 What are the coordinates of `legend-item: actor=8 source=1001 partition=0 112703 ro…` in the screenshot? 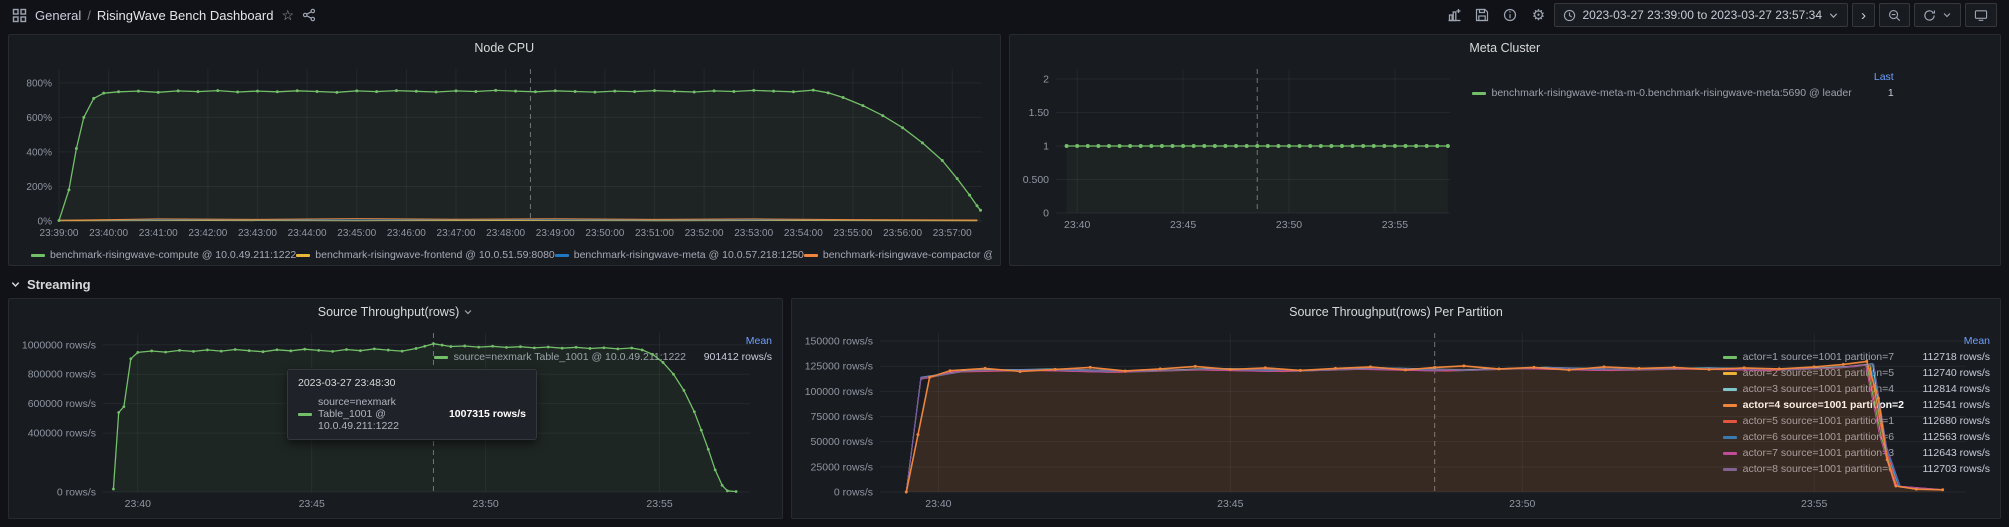 It's located at (1856, 469).